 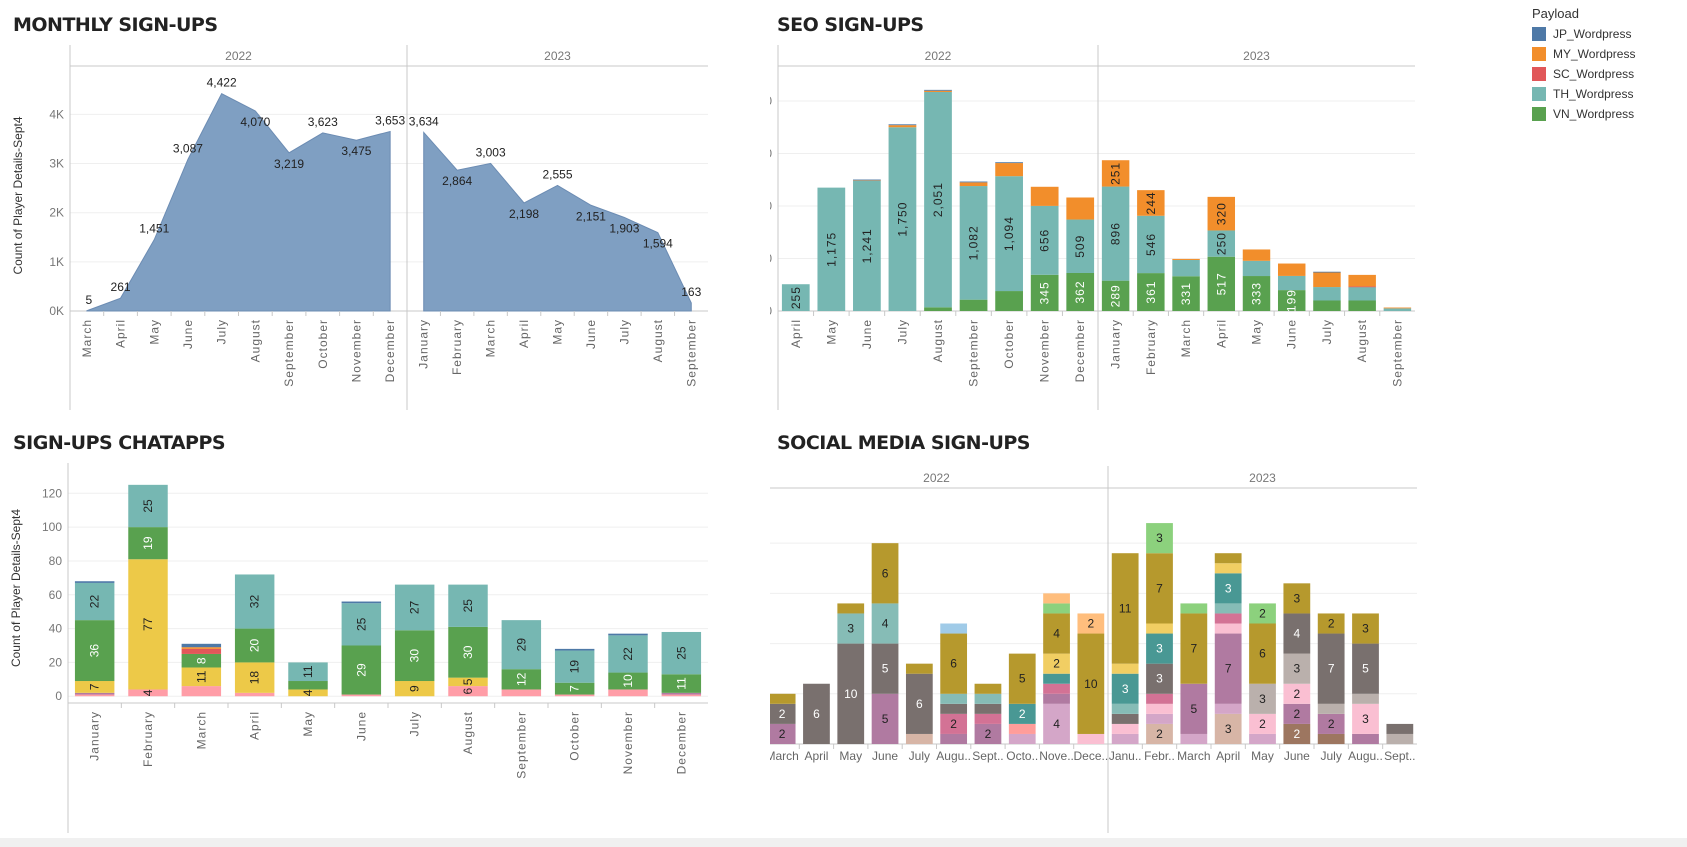 I want to click on y-tick-label: 500, so click(x=771, y=259).